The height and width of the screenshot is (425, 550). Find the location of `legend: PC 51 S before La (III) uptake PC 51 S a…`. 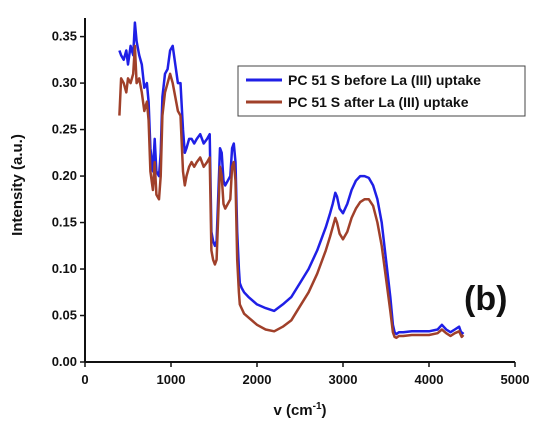

legend: PC 51 S before La (III) uptake PC 51 S a… is located at coordinates (381, 91).